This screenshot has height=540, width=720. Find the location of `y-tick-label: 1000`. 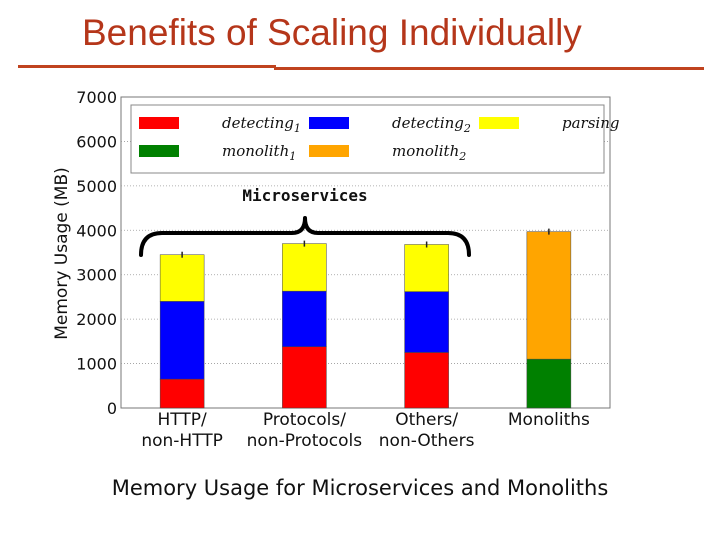

y-tick-label: 1000 is located at coordinates (96, 364).